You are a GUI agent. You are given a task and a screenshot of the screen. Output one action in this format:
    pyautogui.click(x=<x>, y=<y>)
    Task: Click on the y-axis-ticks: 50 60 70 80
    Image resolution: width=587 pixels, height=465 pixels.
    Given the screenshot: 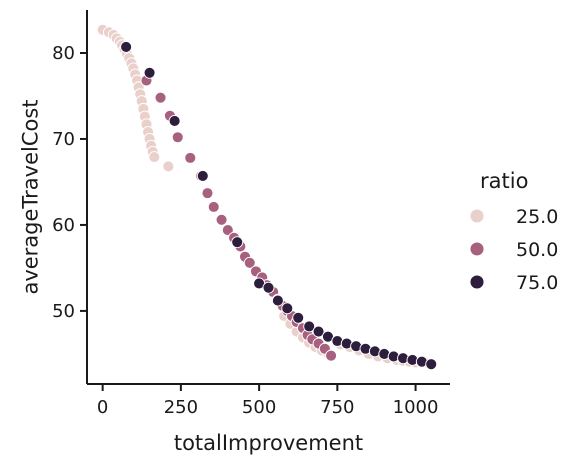 What is the action you would take?
    pyautogui.click(x=69, y=182)
    